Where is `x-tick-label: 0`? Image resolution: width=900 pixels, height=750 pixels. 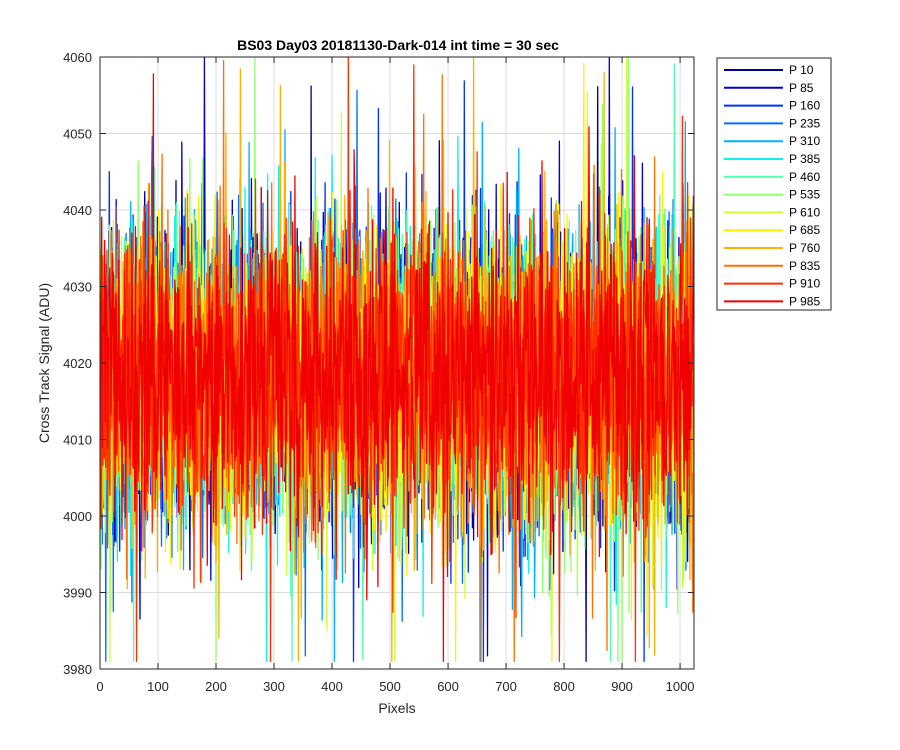 x-tick-label: 0 is located at coordinates (99, 686).